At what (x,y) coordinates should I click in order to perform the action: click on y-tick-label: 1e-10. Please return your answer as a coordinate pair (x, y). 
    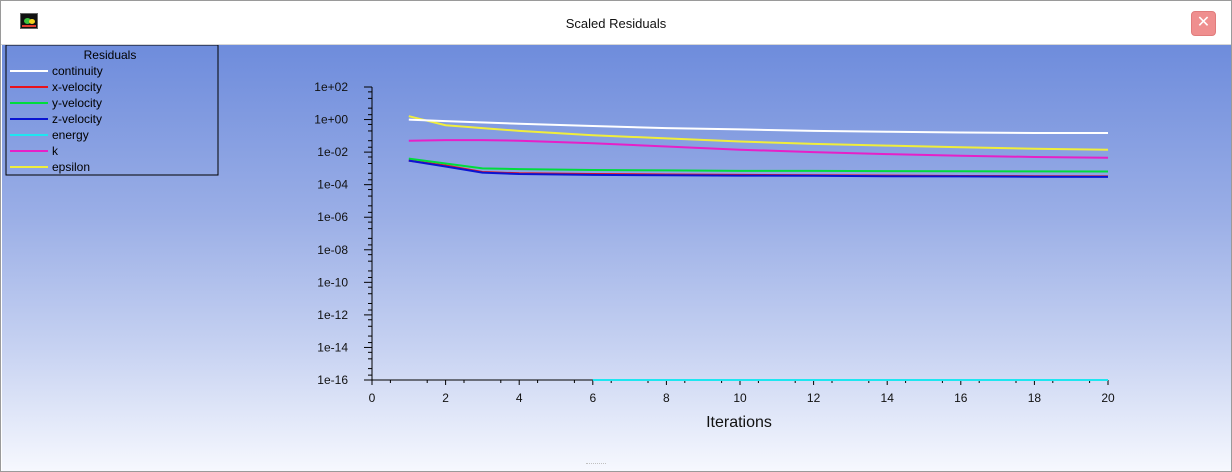
    Looking at the image, I should click on (332, 282).